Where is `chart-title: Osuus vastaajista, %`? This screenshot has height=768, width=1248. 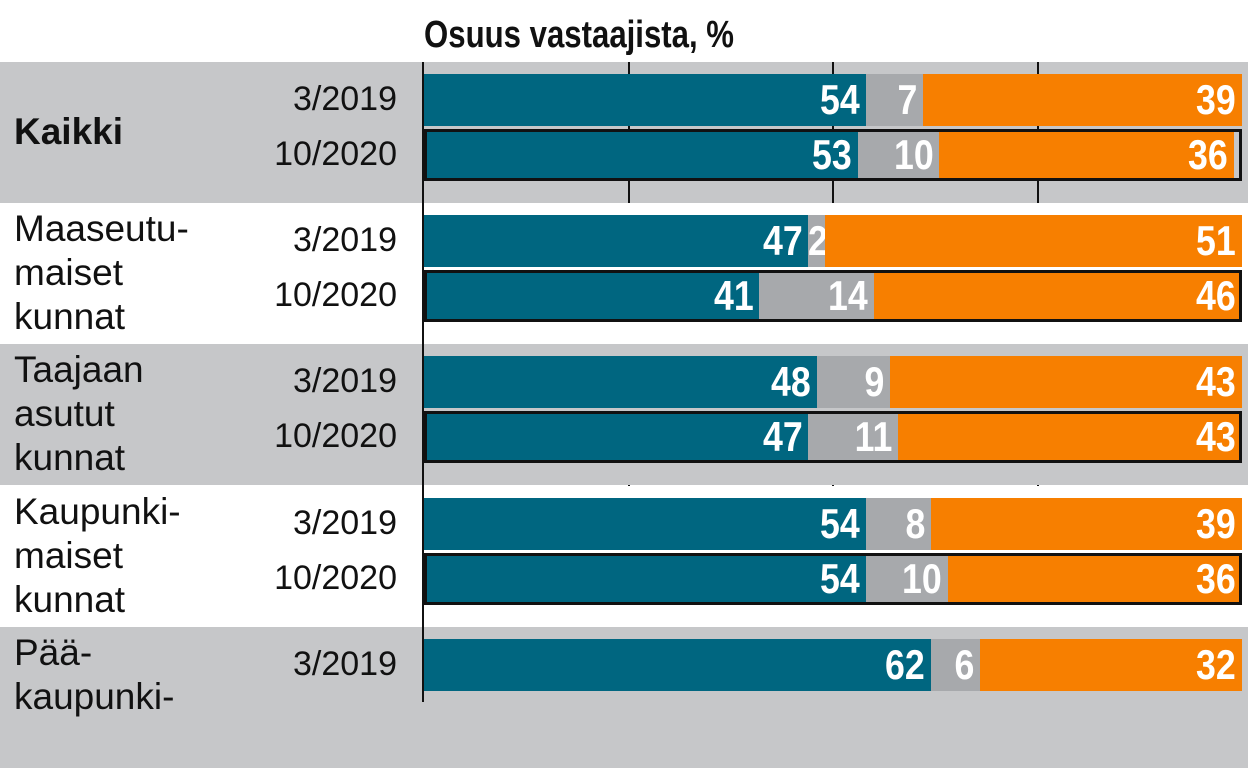
chart-title: Osuus vastaajista, % is located at coordinates (579, 35).